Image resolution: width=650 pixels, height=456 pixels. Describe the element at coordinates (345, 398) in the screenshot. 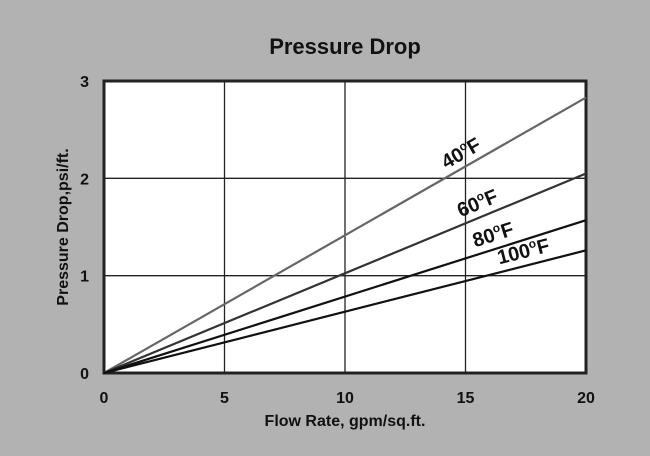

I see `x-tick-label: 10` at that location.